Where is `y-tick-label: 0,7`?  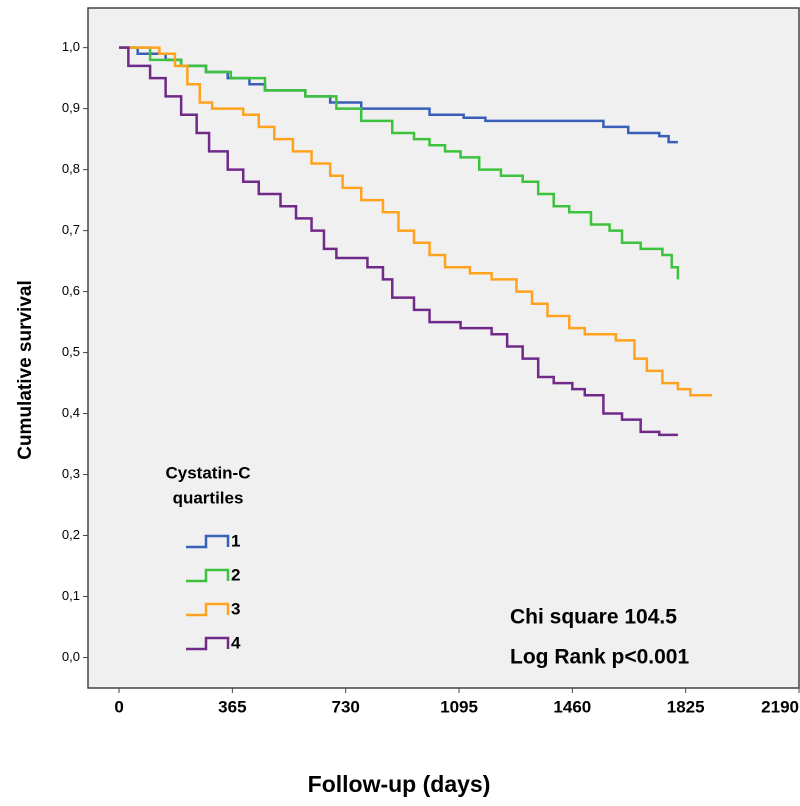 y-tick-label: 0,7 is located at coordinates (71, 229).